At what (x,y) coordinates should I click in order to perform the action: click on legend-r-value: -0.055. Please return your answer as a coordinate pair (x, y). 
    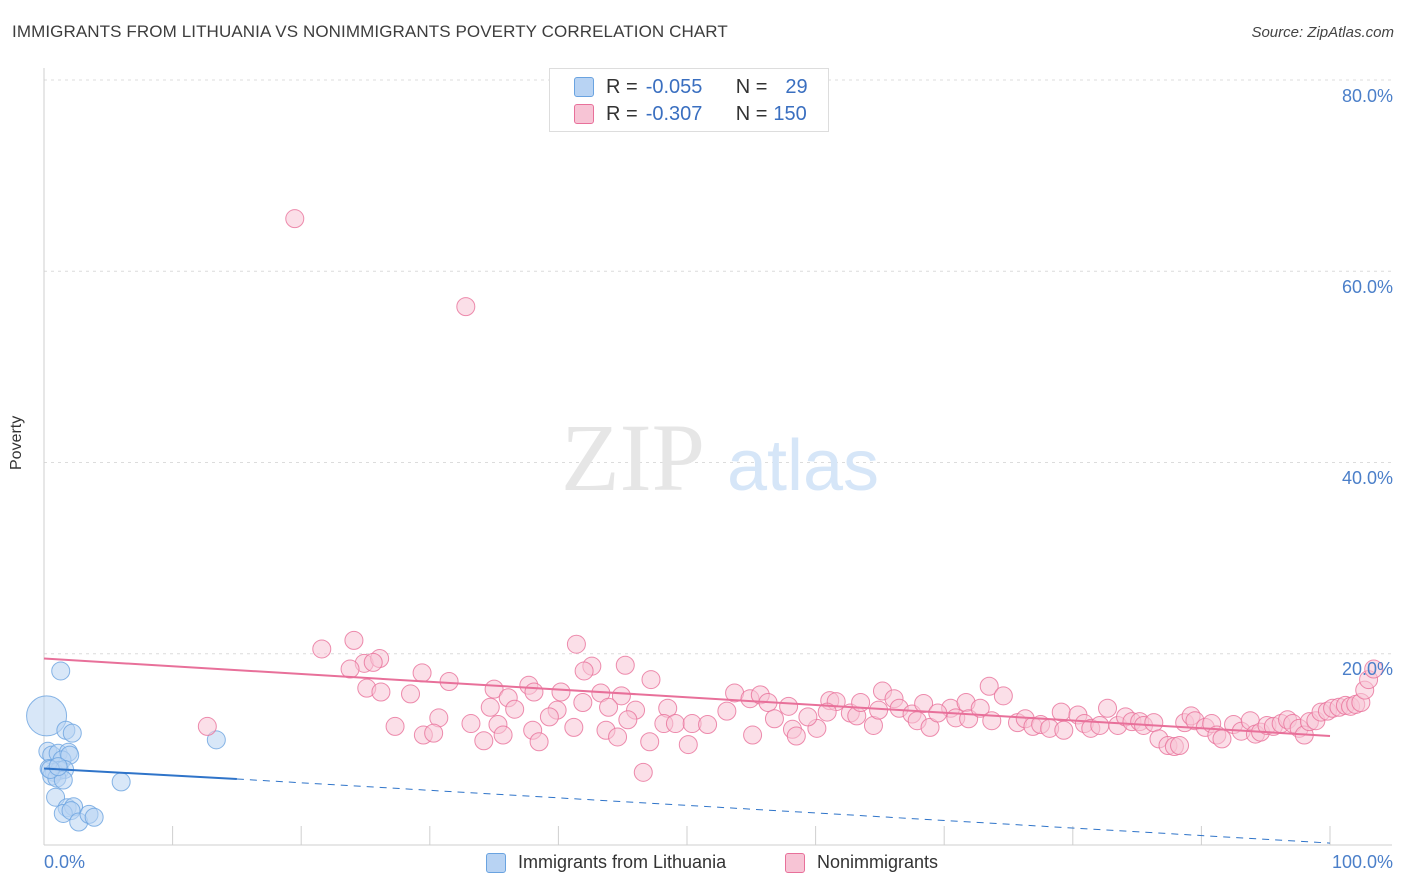
    Looking at the image, I should click on (674, 86).